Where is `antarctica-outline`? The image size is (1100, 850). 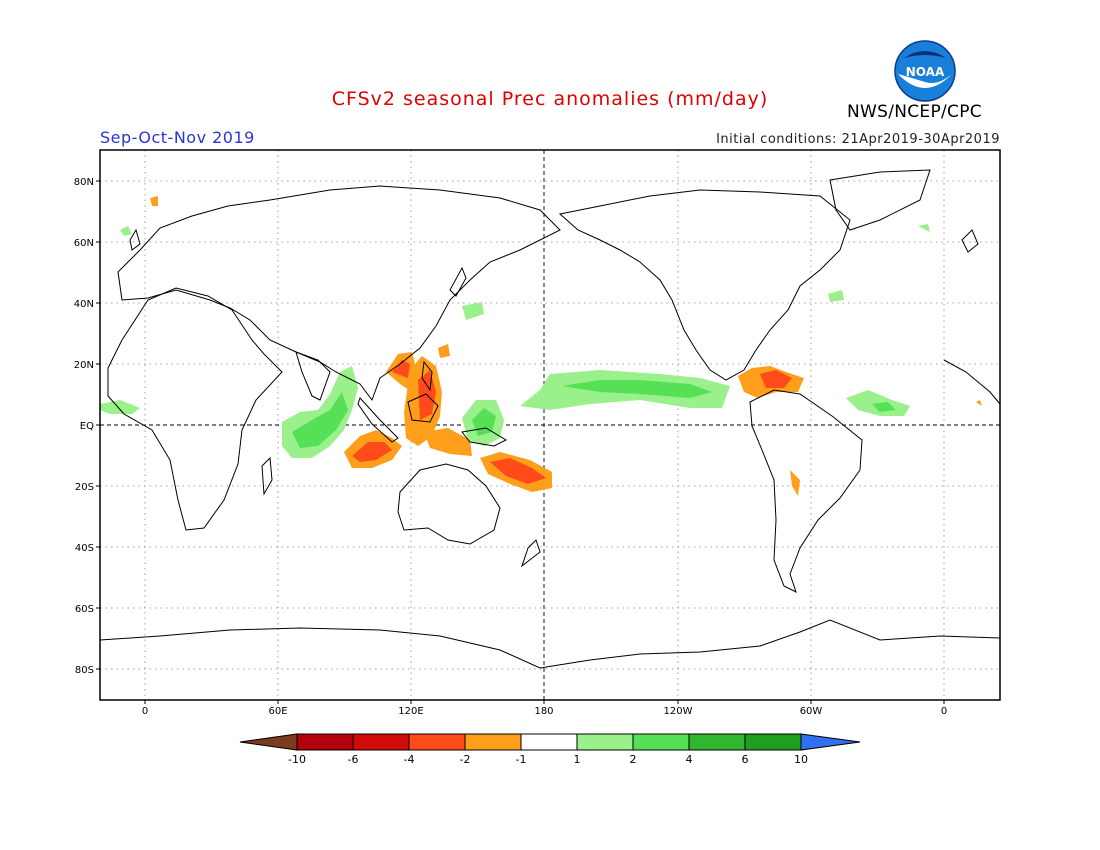
antarctica-outline is located at coordinates (550, 644).